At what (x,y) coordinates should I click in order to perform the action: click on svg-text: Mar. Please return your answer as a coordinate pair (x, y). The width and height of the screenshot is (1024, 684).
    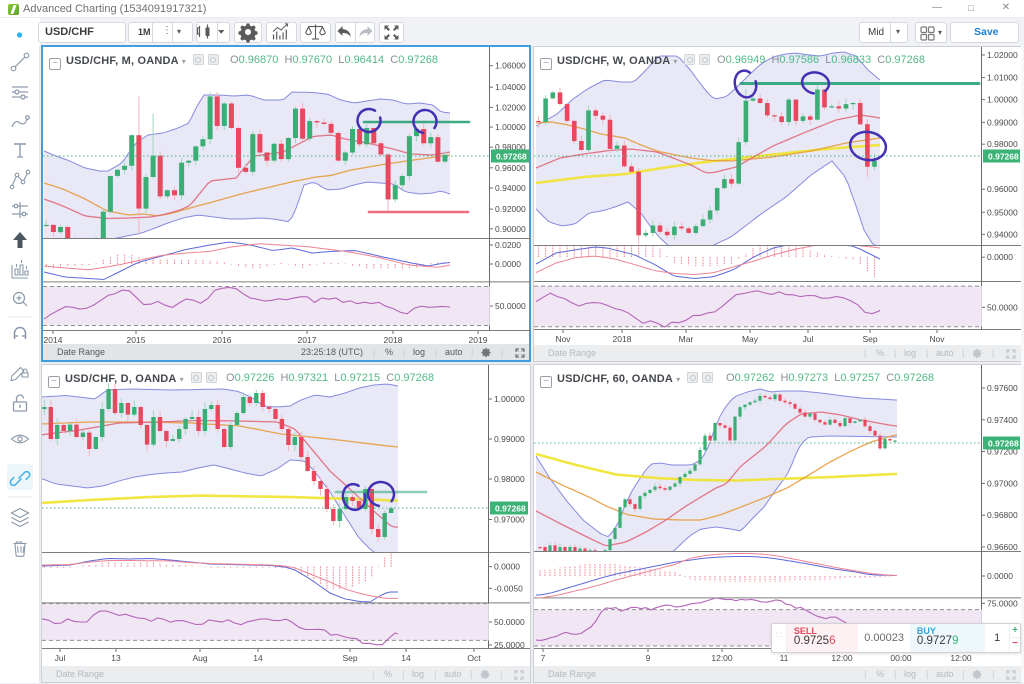
    Looking at the image, I should click on (686, 339).